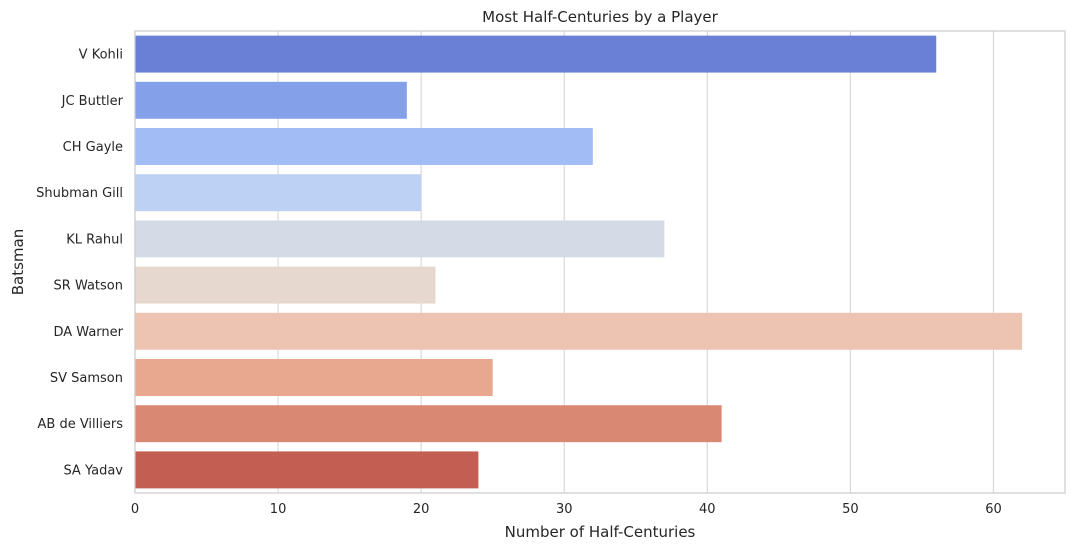  I want to click on x-tick-label: 40, so click(707, 509).